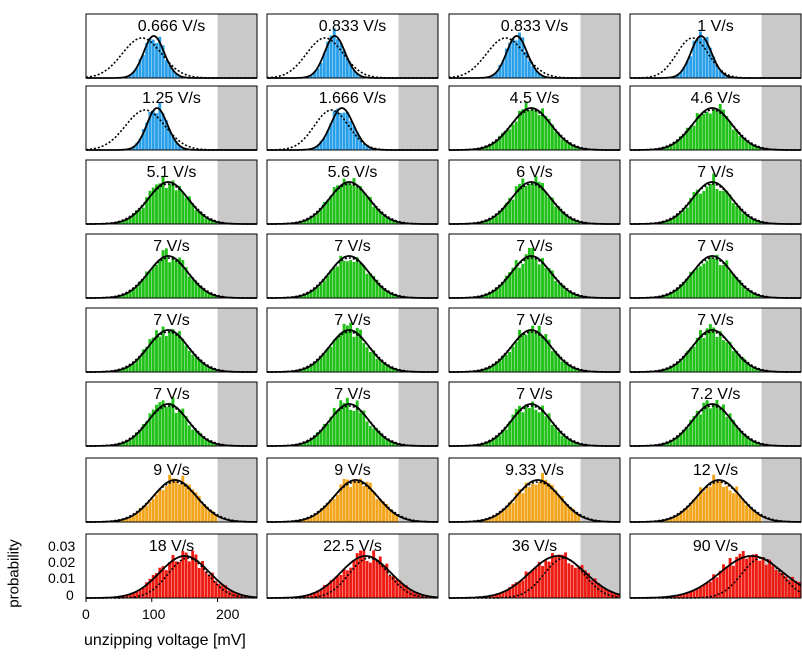  Describe the element at coordinates (715, 414) in the screenshot. I see `panel: 7.2 V/s` at that location.